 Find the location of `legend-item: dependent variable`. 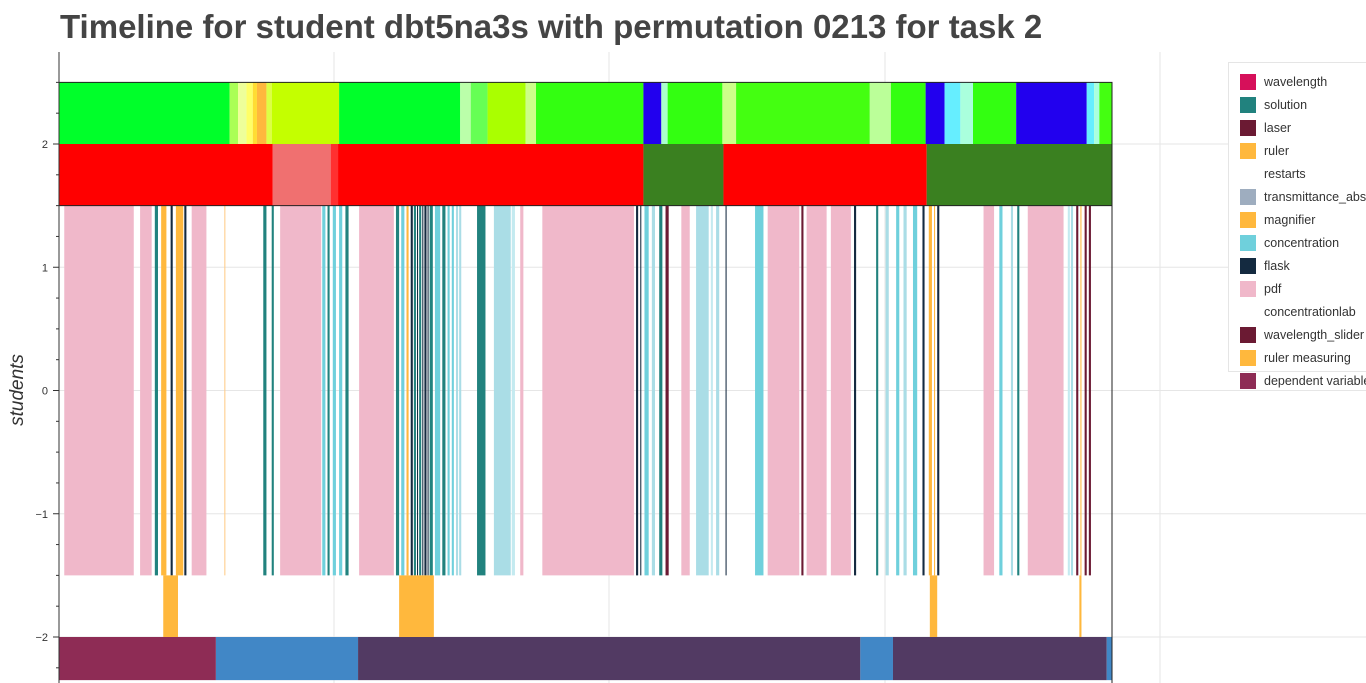

legend-item: dependent variable is located at coordinates (1303, 380).